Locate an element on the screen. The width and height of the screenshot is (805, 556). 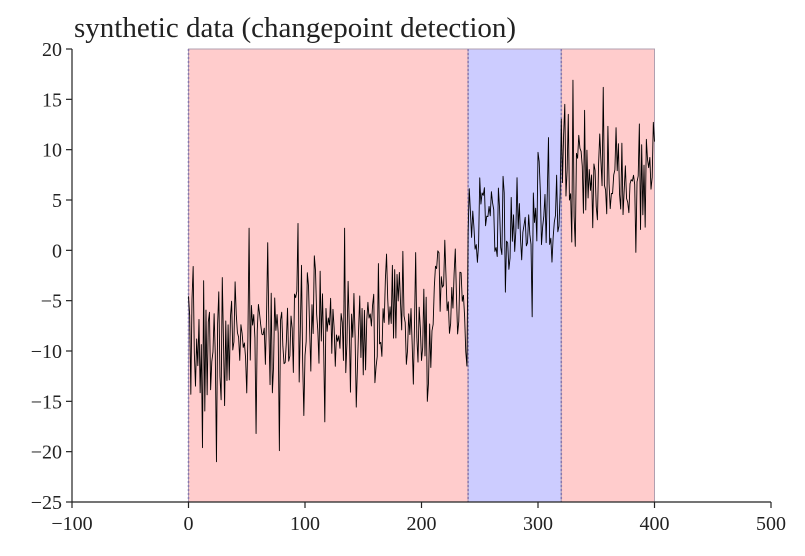
x-tick-label: 400 is located at coordinates (655, 524).